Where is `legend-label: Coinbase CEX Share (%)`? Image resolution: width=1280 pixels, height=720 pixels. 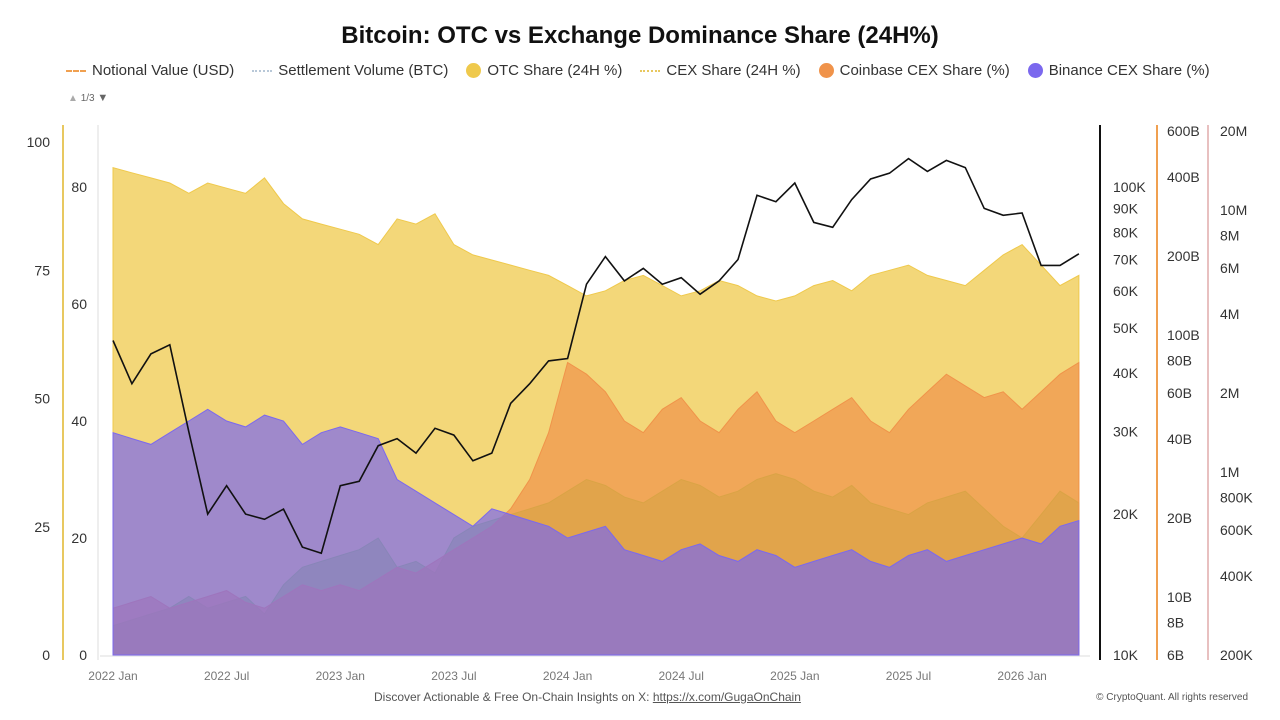
legend-label: Coinbase CEX Share (%) is located at coordinates (924, 70).